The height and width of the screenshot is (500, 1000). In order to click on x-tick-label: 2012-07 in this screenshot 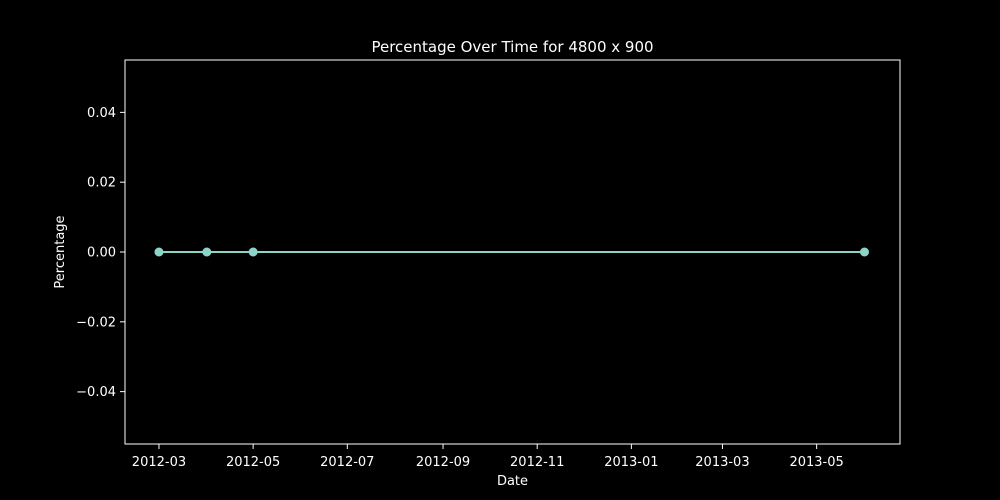, I will do `click(347, 462)`.